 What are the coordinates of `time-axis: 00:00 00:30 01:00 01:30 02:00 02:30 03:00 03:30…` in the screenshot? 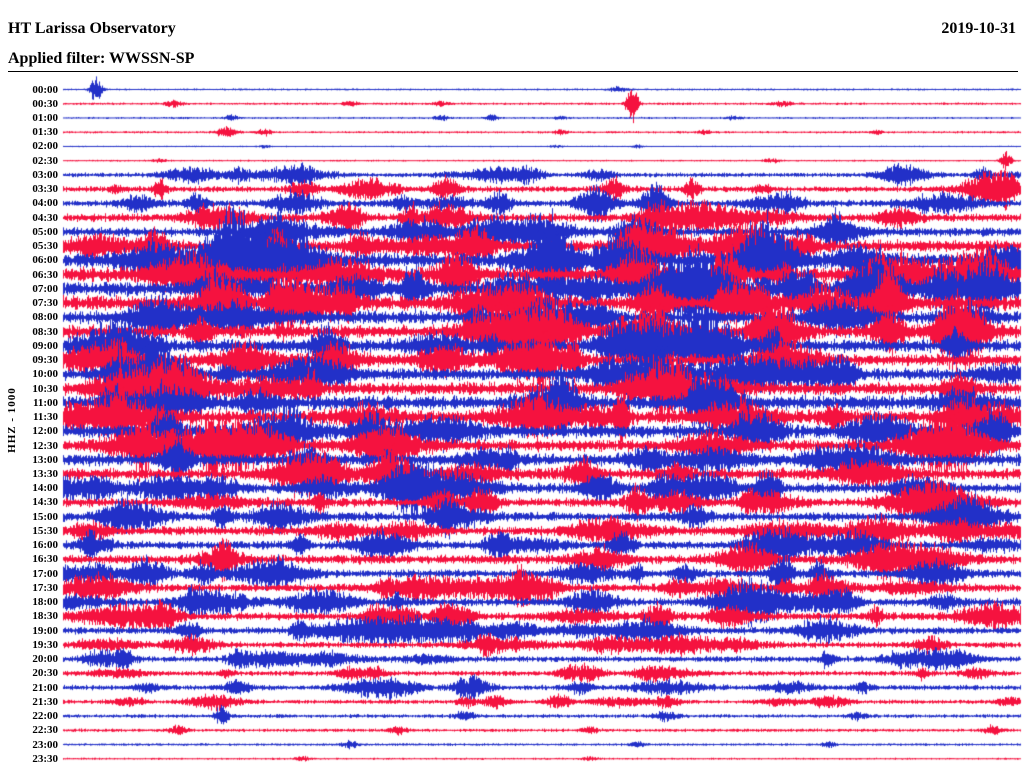 It's located at (30, 390).